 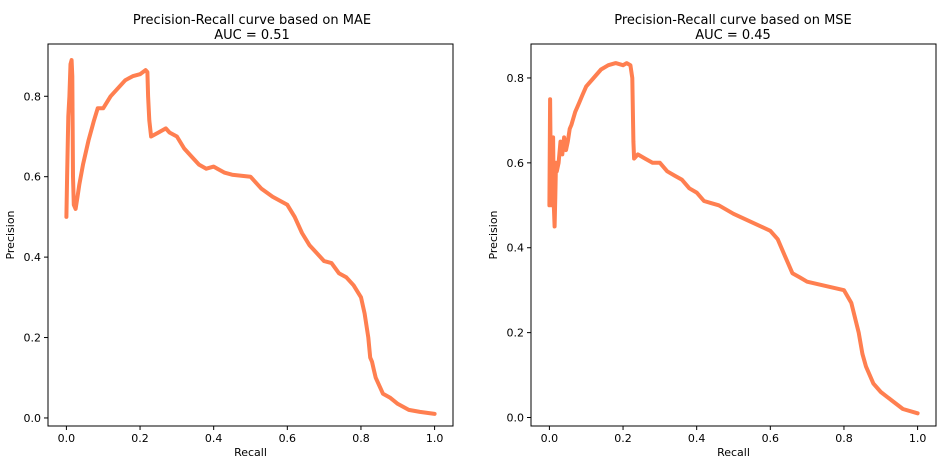 What do you see at coordinates (733, 35) in the screenshot?
I see `chart-subtitle: AUC = 0.45` at bounding box center [733, 35].